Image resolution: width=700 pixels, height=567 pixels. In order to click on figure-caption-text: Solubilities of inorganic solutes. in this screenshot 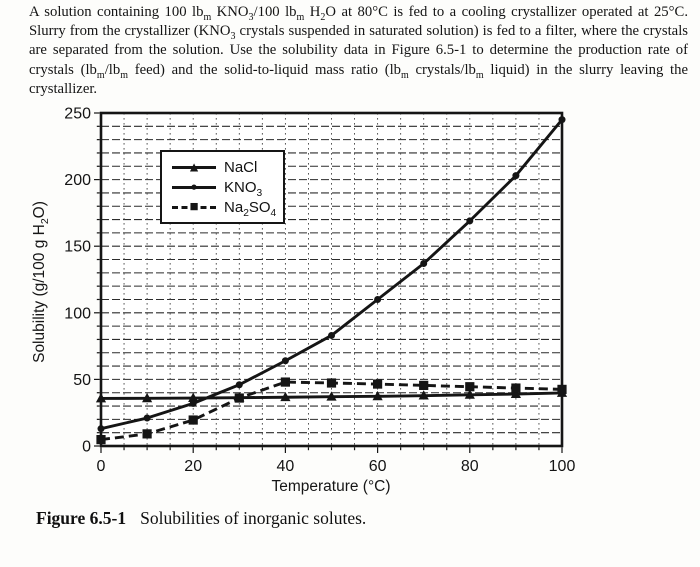, I will do `click(253, 518)`.